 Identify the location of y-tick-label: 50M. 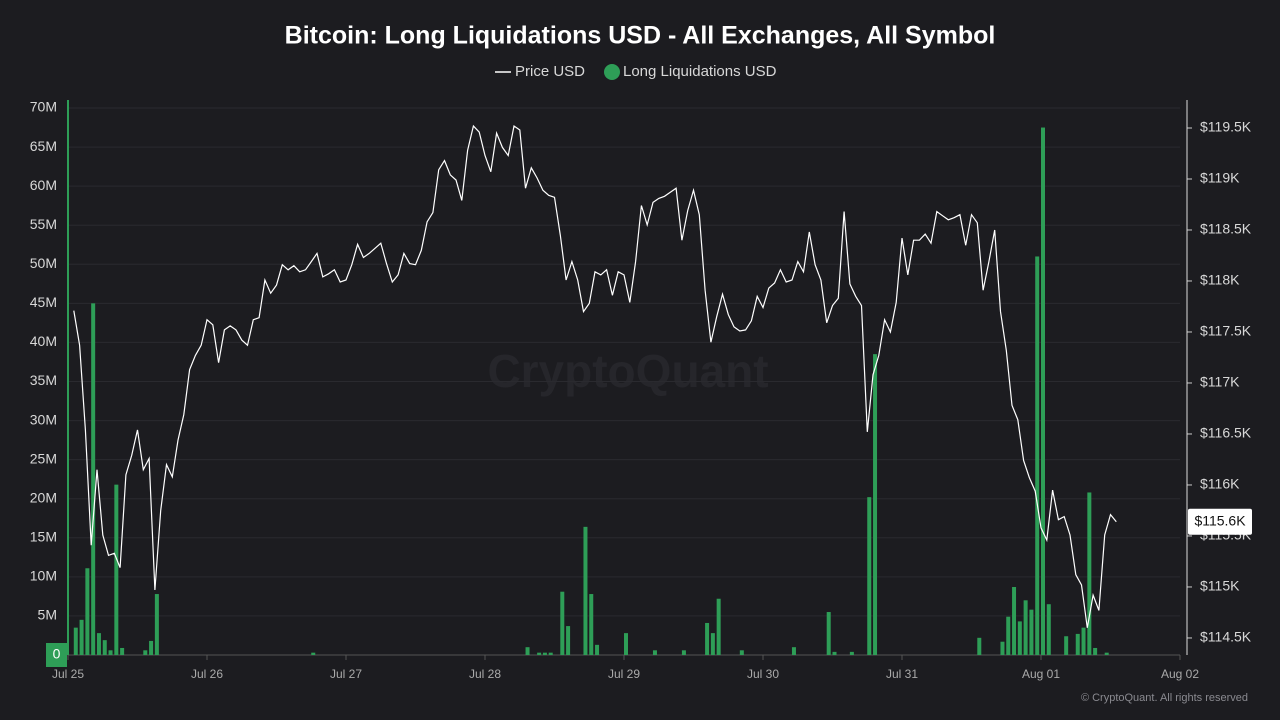
(43, 263).